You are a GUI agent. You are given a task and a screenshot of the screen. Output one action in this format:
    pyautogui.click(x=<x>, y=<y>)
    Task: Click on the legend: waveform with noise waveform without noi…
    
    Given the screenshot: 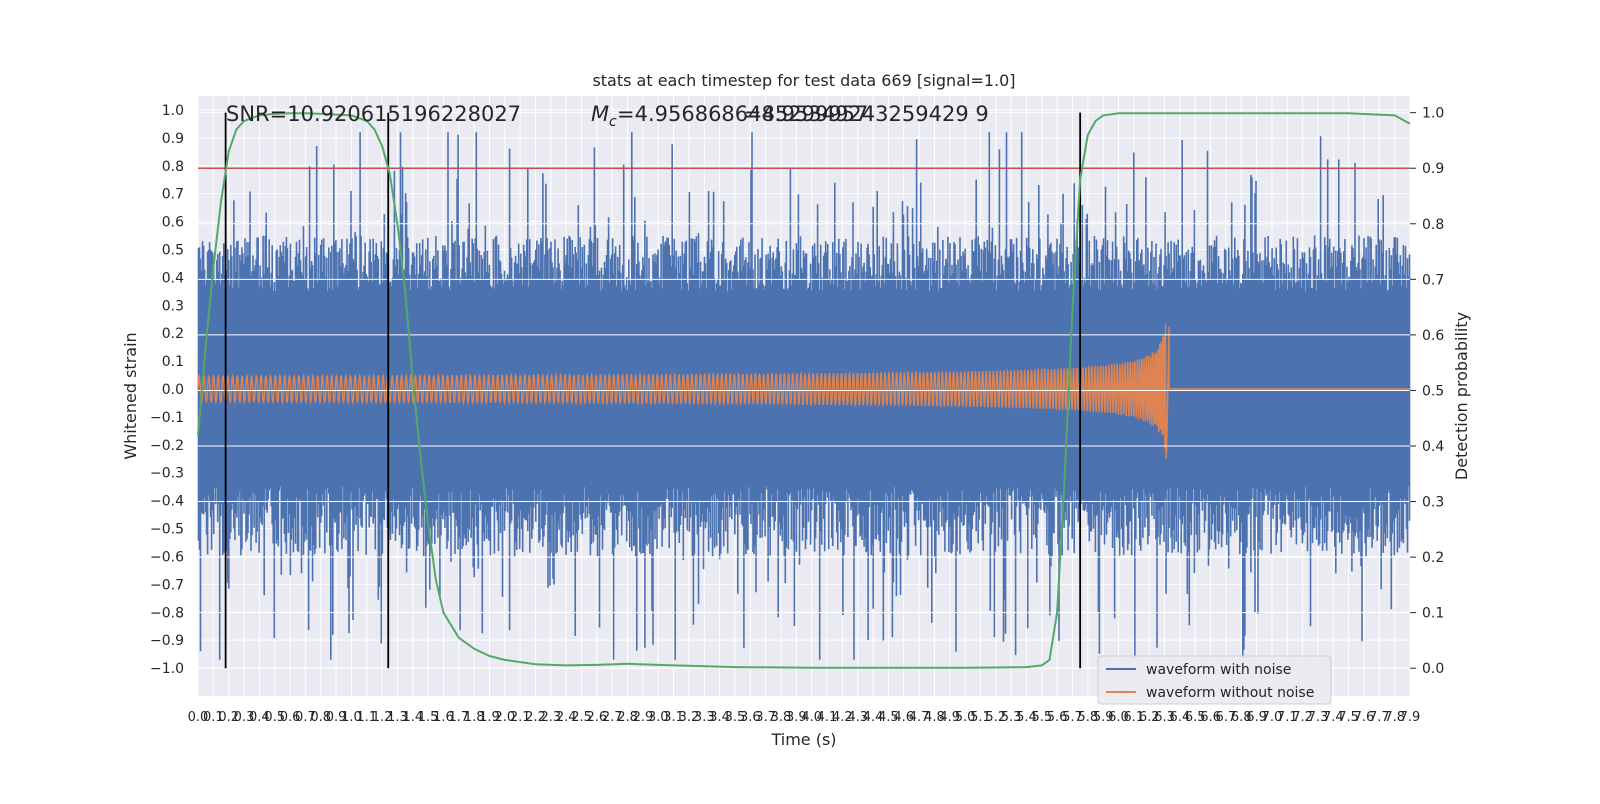 What is the action you would take?
    pyautogui.click(x=1214, y=680)
    